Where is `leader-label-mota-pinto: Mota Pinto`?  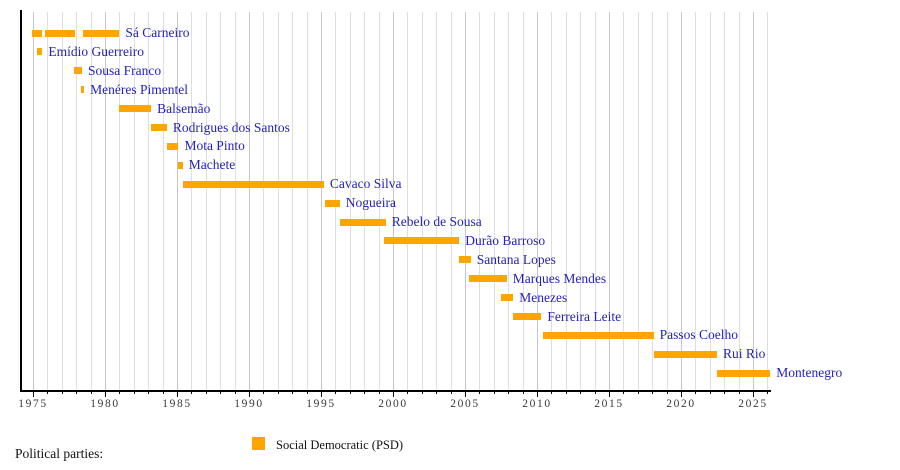 leader-label-mota-pinto: Mota Pinto is located at coordinates (214, 146).